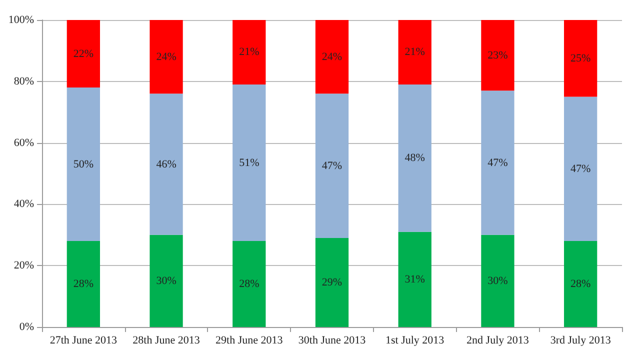 The height and width of the screenshot is (354, 636). What do you see at coordinates (24, 204) in the screenshot?
I see `y-tick-label: 40%` at bounding box center [24, 204].